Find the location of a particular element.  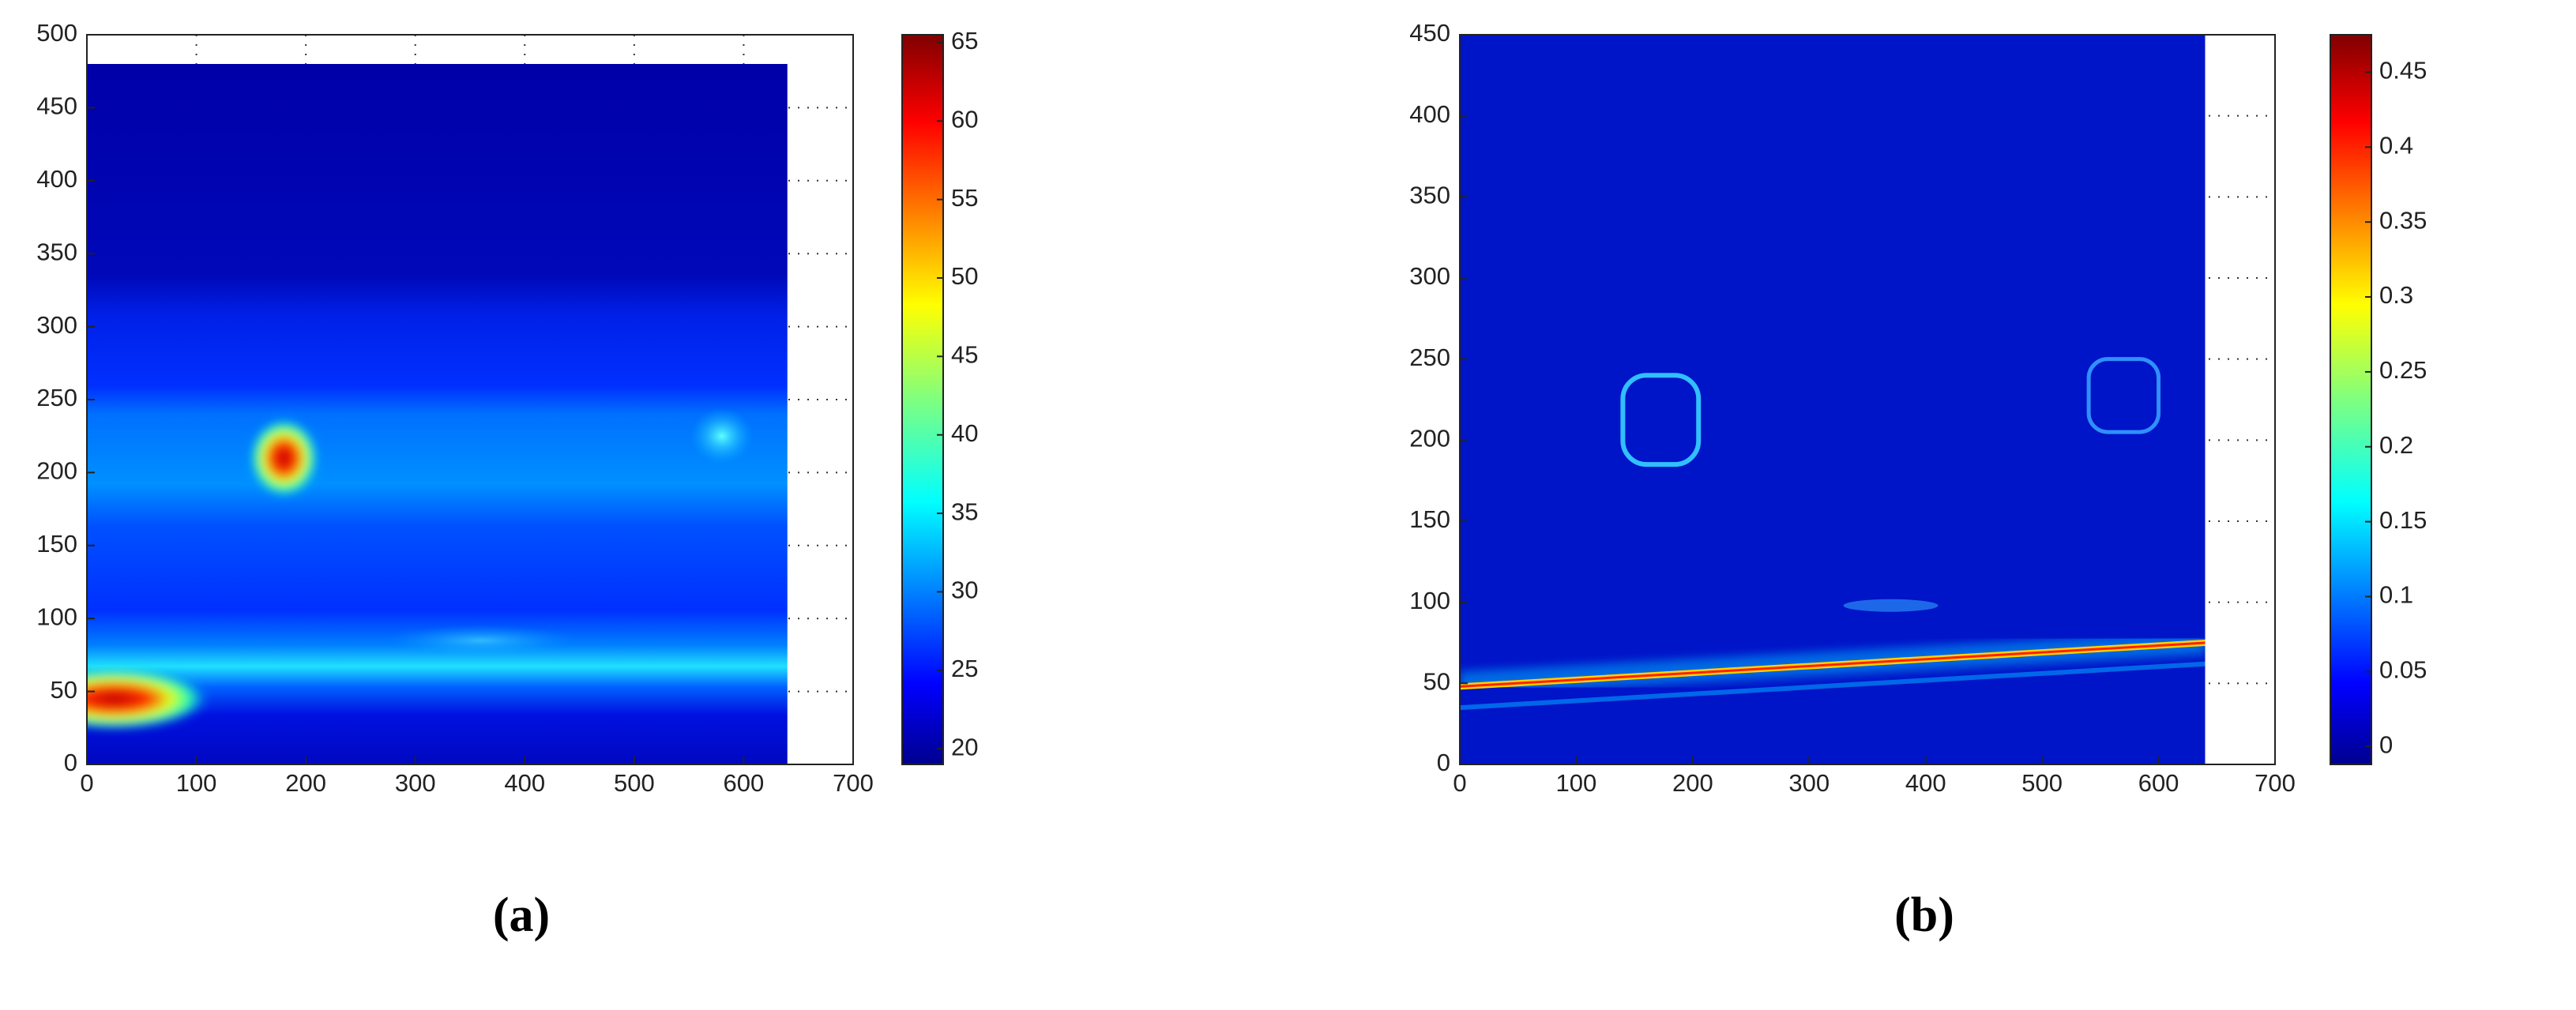

colorbar-tick-label: 0.2 is located at coordinates (2396, 445).